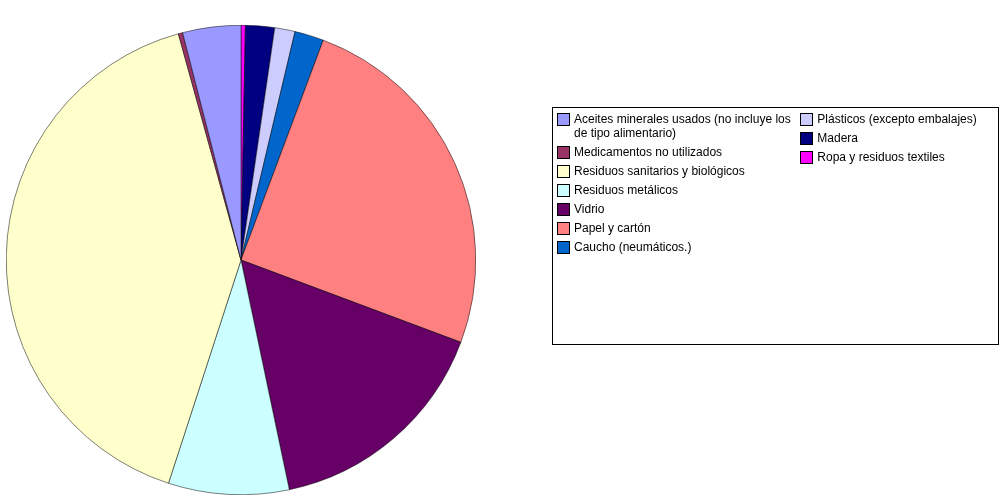 This screenshot has width=1003, height=500. What do you see at coordinates (660, 171) in the screenshot?
I see `legend-label: Residuos sanitarios y biológicos` at bounding box center [660, 171].